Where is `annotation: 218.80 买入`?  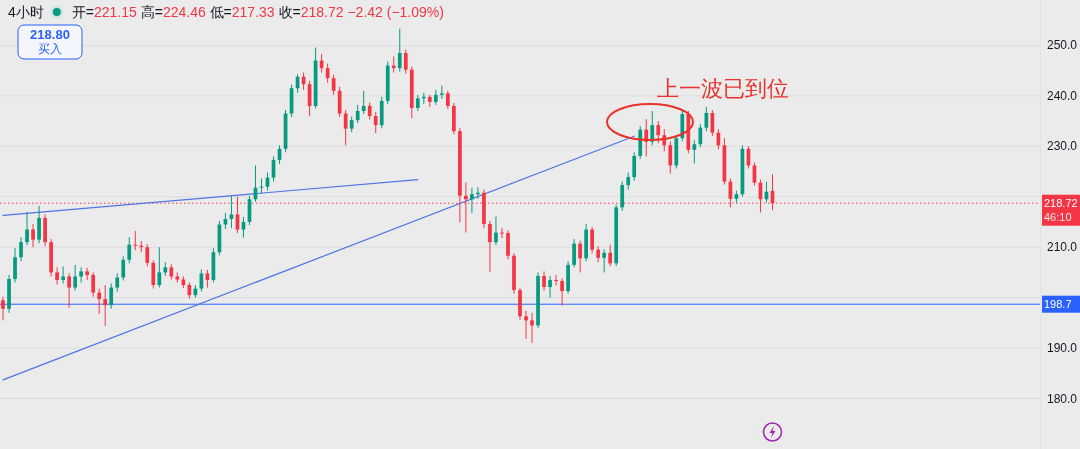 annotation: 218.80 买入 is located at coordinates (50, 41).